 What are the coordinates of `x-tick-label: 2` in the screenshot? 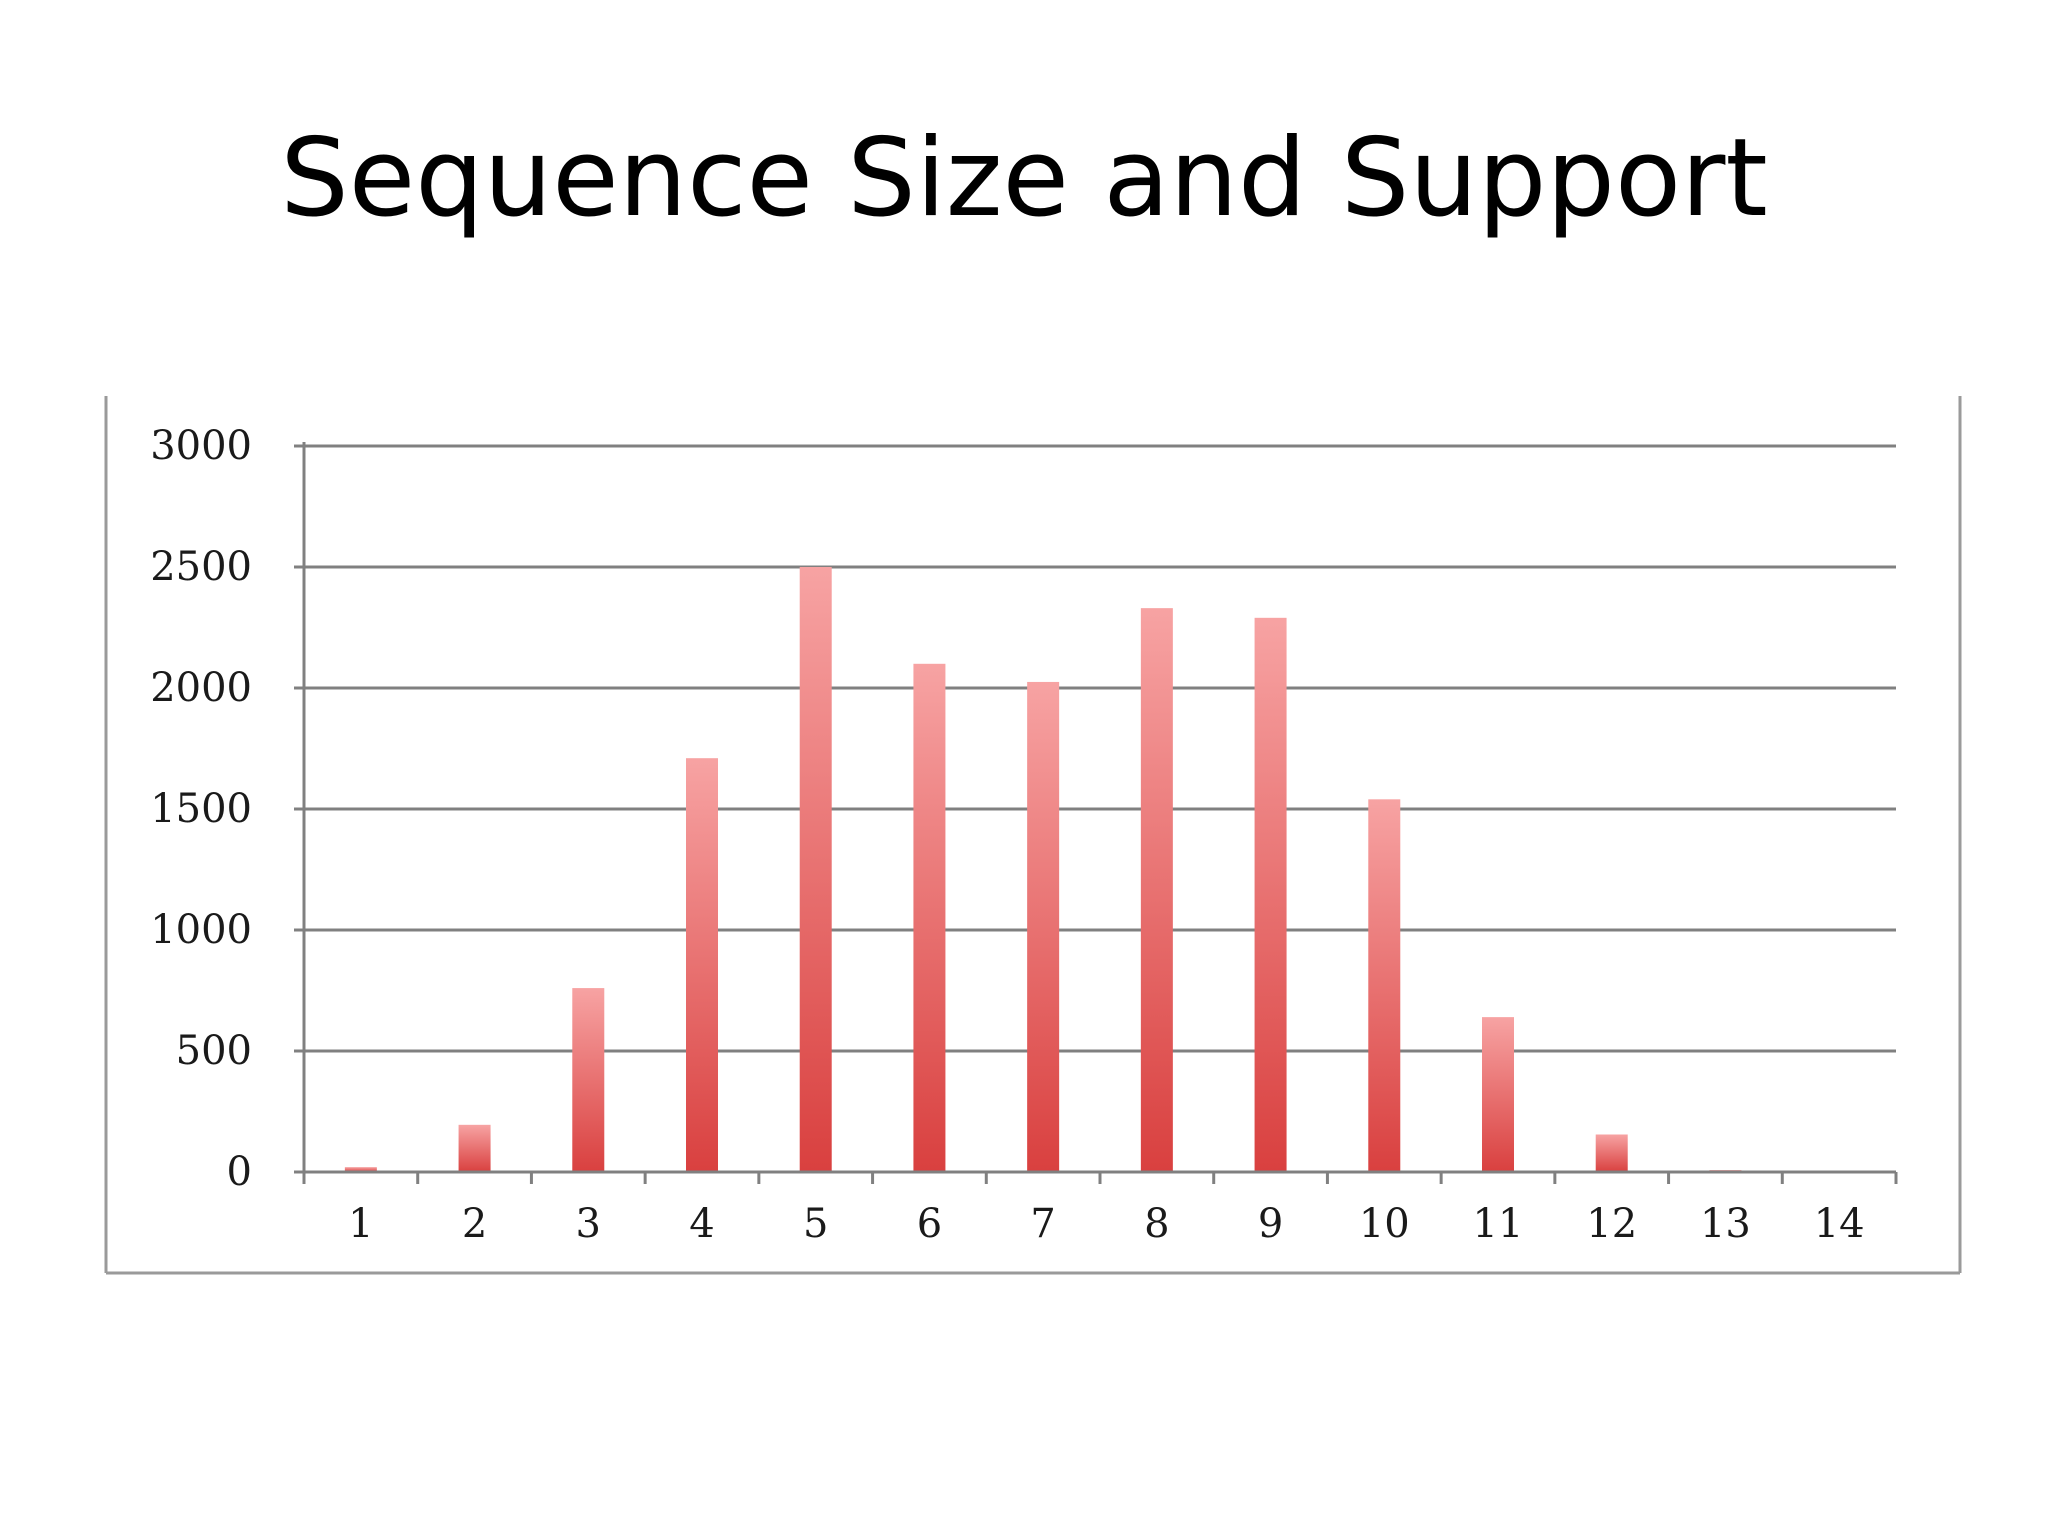 It's located at (474, 1224).